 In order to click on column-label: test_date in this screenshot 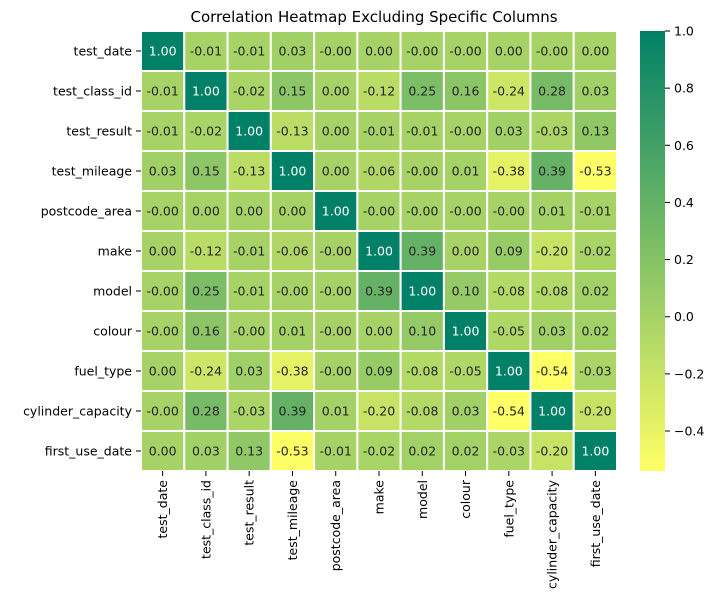, I will do `click(162, 509)`.